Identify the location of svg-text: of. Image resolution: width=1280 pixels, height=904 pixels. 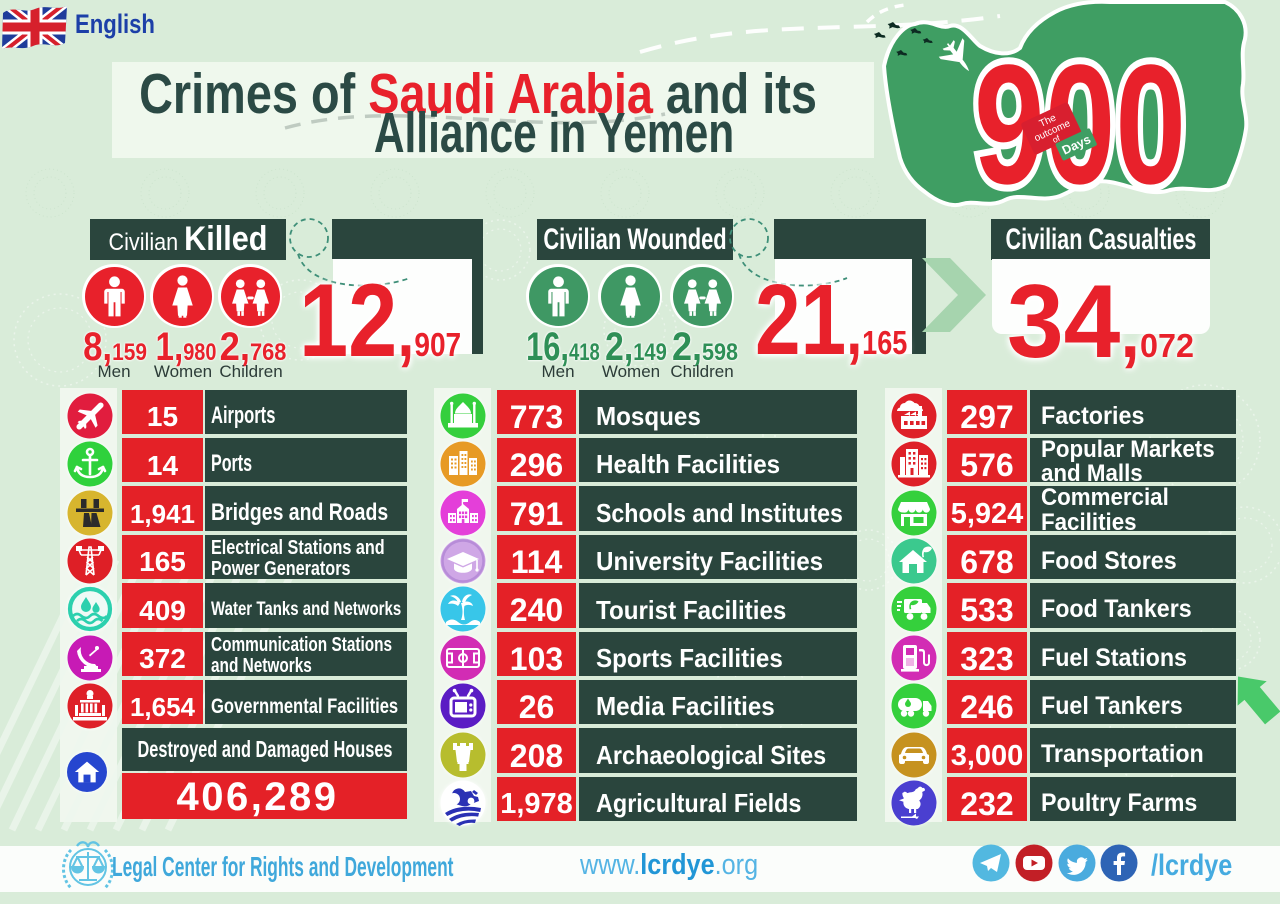
(1056, 139).